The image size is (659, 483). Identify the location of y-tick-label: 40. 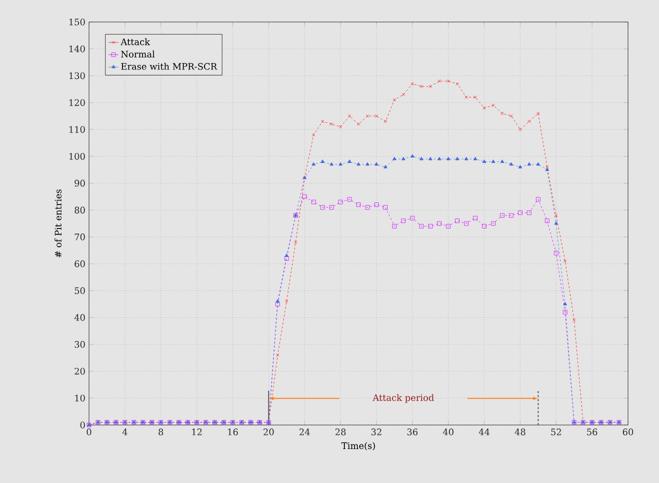
(79, 317).